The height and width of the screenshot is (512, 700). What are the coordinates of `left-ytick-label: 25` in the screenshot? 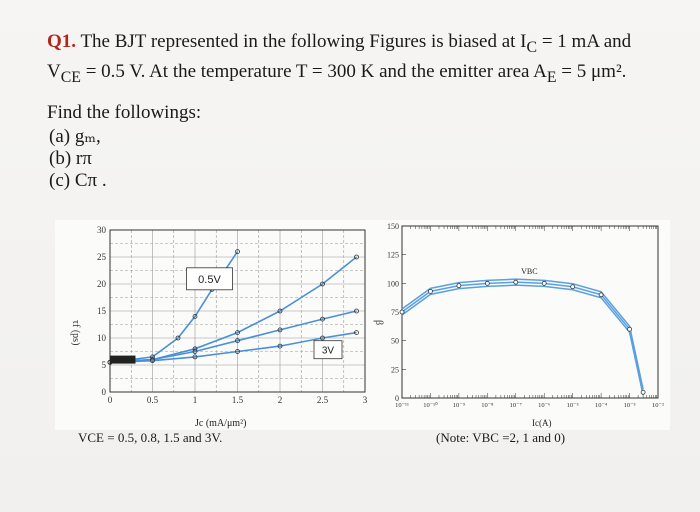 It's located at (102, 257).